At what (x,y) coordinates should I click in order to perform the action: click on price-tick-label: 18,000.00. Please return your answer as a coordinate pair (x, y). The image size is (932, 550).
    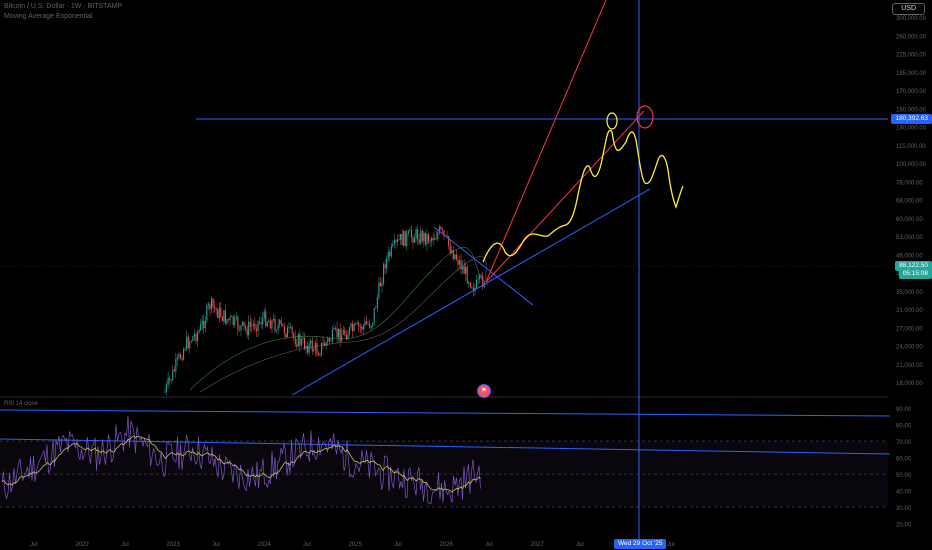
    Looking at the image, I should click on (909, 384).